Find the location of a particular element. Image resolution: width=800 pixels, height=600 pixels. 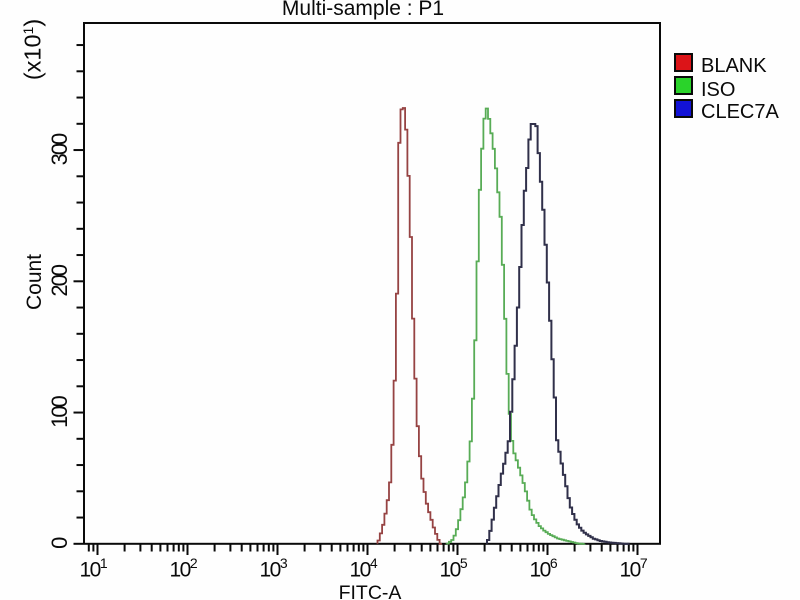

svg-text: BLANK is located at coordinates (734, 66).